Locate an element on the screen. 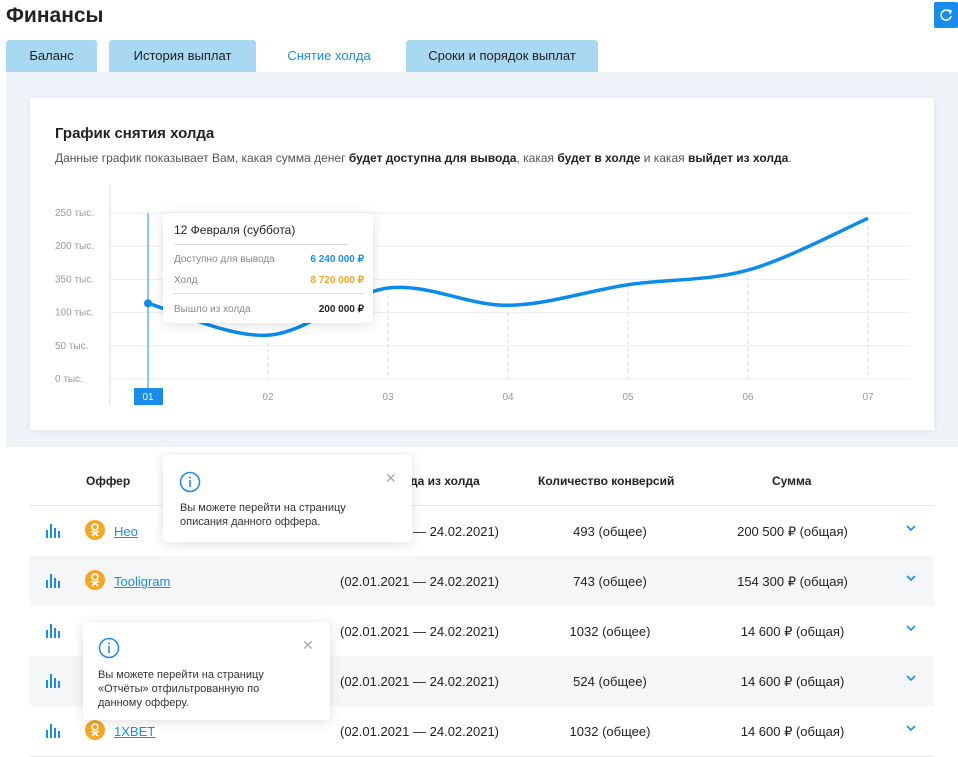 The height and width of the screenshot is (757, 958). x-tick-label: 07 is located at coordinates (868, 397).